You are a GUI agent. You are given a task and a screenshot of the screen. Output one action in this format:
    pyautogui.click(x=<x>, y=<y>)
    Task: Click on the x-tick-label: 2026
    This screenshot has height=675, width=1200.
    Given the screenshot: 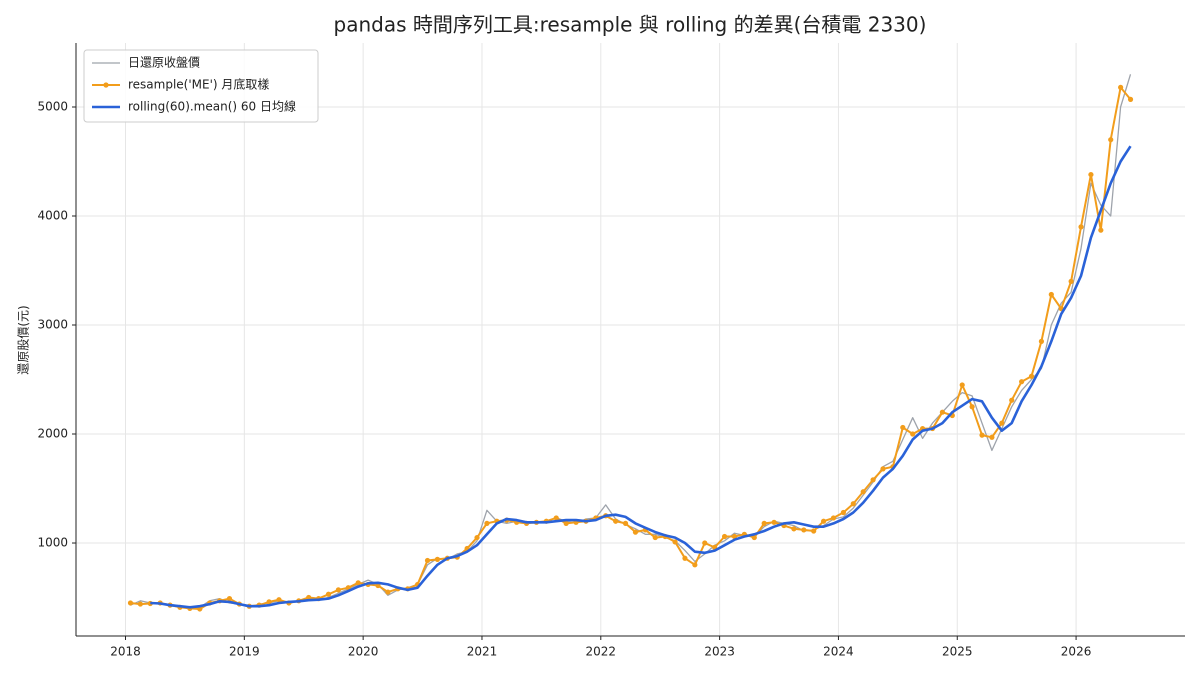 What is the action you would take?
    pyautogui.click(x=1076, y=652)
    